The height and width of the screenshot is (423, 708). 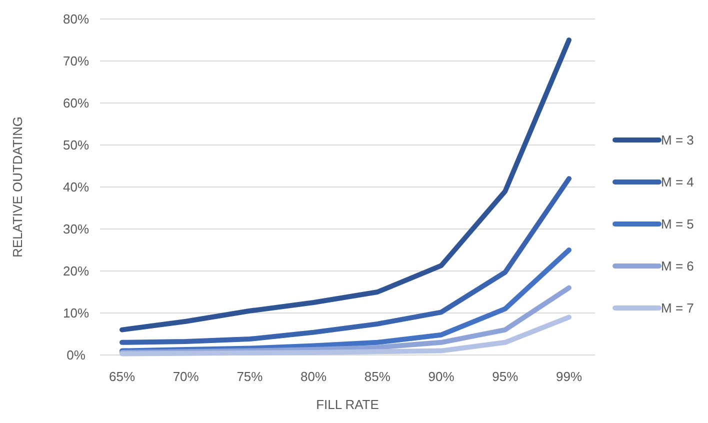 I want to click on y-tick-label: 30%, so click(x=76, y=229).